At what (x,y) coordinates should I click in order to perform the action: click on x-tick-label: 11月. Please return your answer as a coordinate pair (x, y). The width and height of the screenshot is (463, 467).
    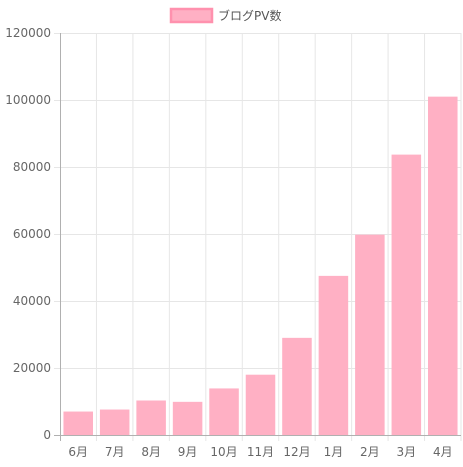
    Looking at the image, I should click on (260, 452).